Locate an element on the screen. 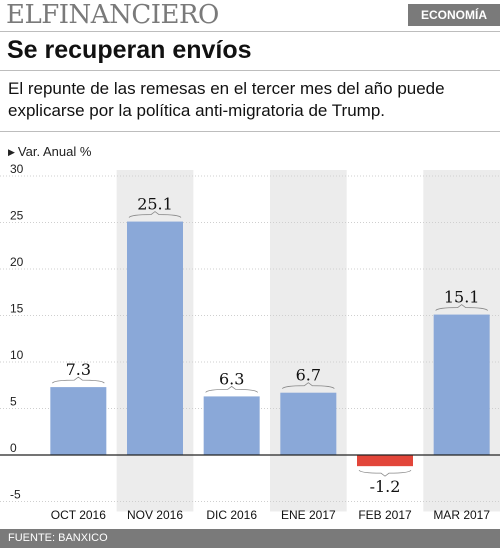 This screenshot has height=548, width=500. y-tick-label: 25 is located at coordinates (17, 216).